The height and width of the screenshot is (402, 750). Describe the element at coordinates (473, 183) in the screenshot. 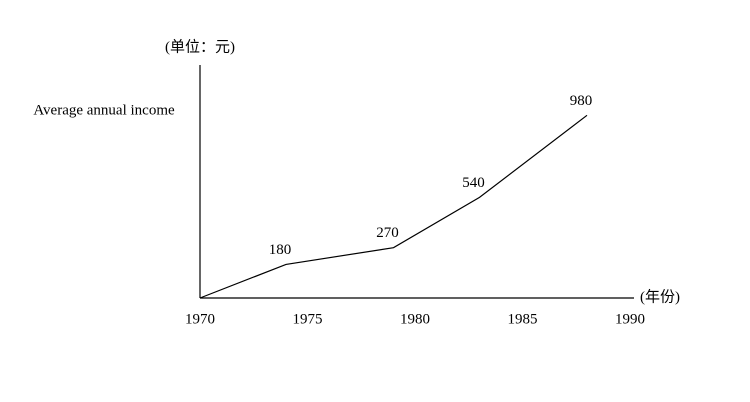

I see `data-label: 540` at that location.